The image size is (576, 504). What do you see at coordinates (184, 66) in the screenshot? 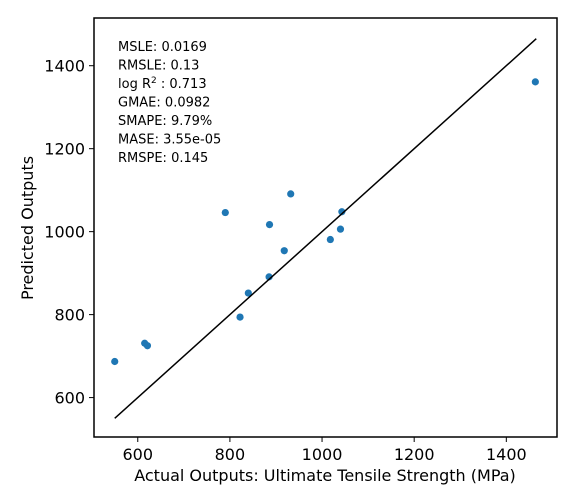
I see `metric-value: 0.13` at bounding box center [184, 66].